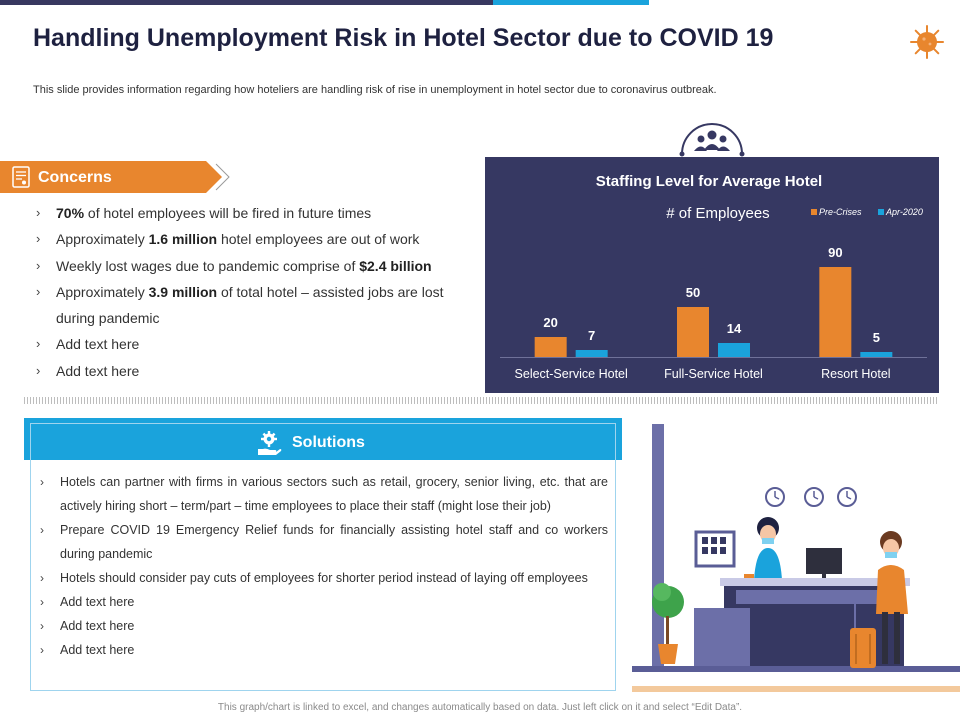  I want to click on concerns-banner, so click(115, 177).